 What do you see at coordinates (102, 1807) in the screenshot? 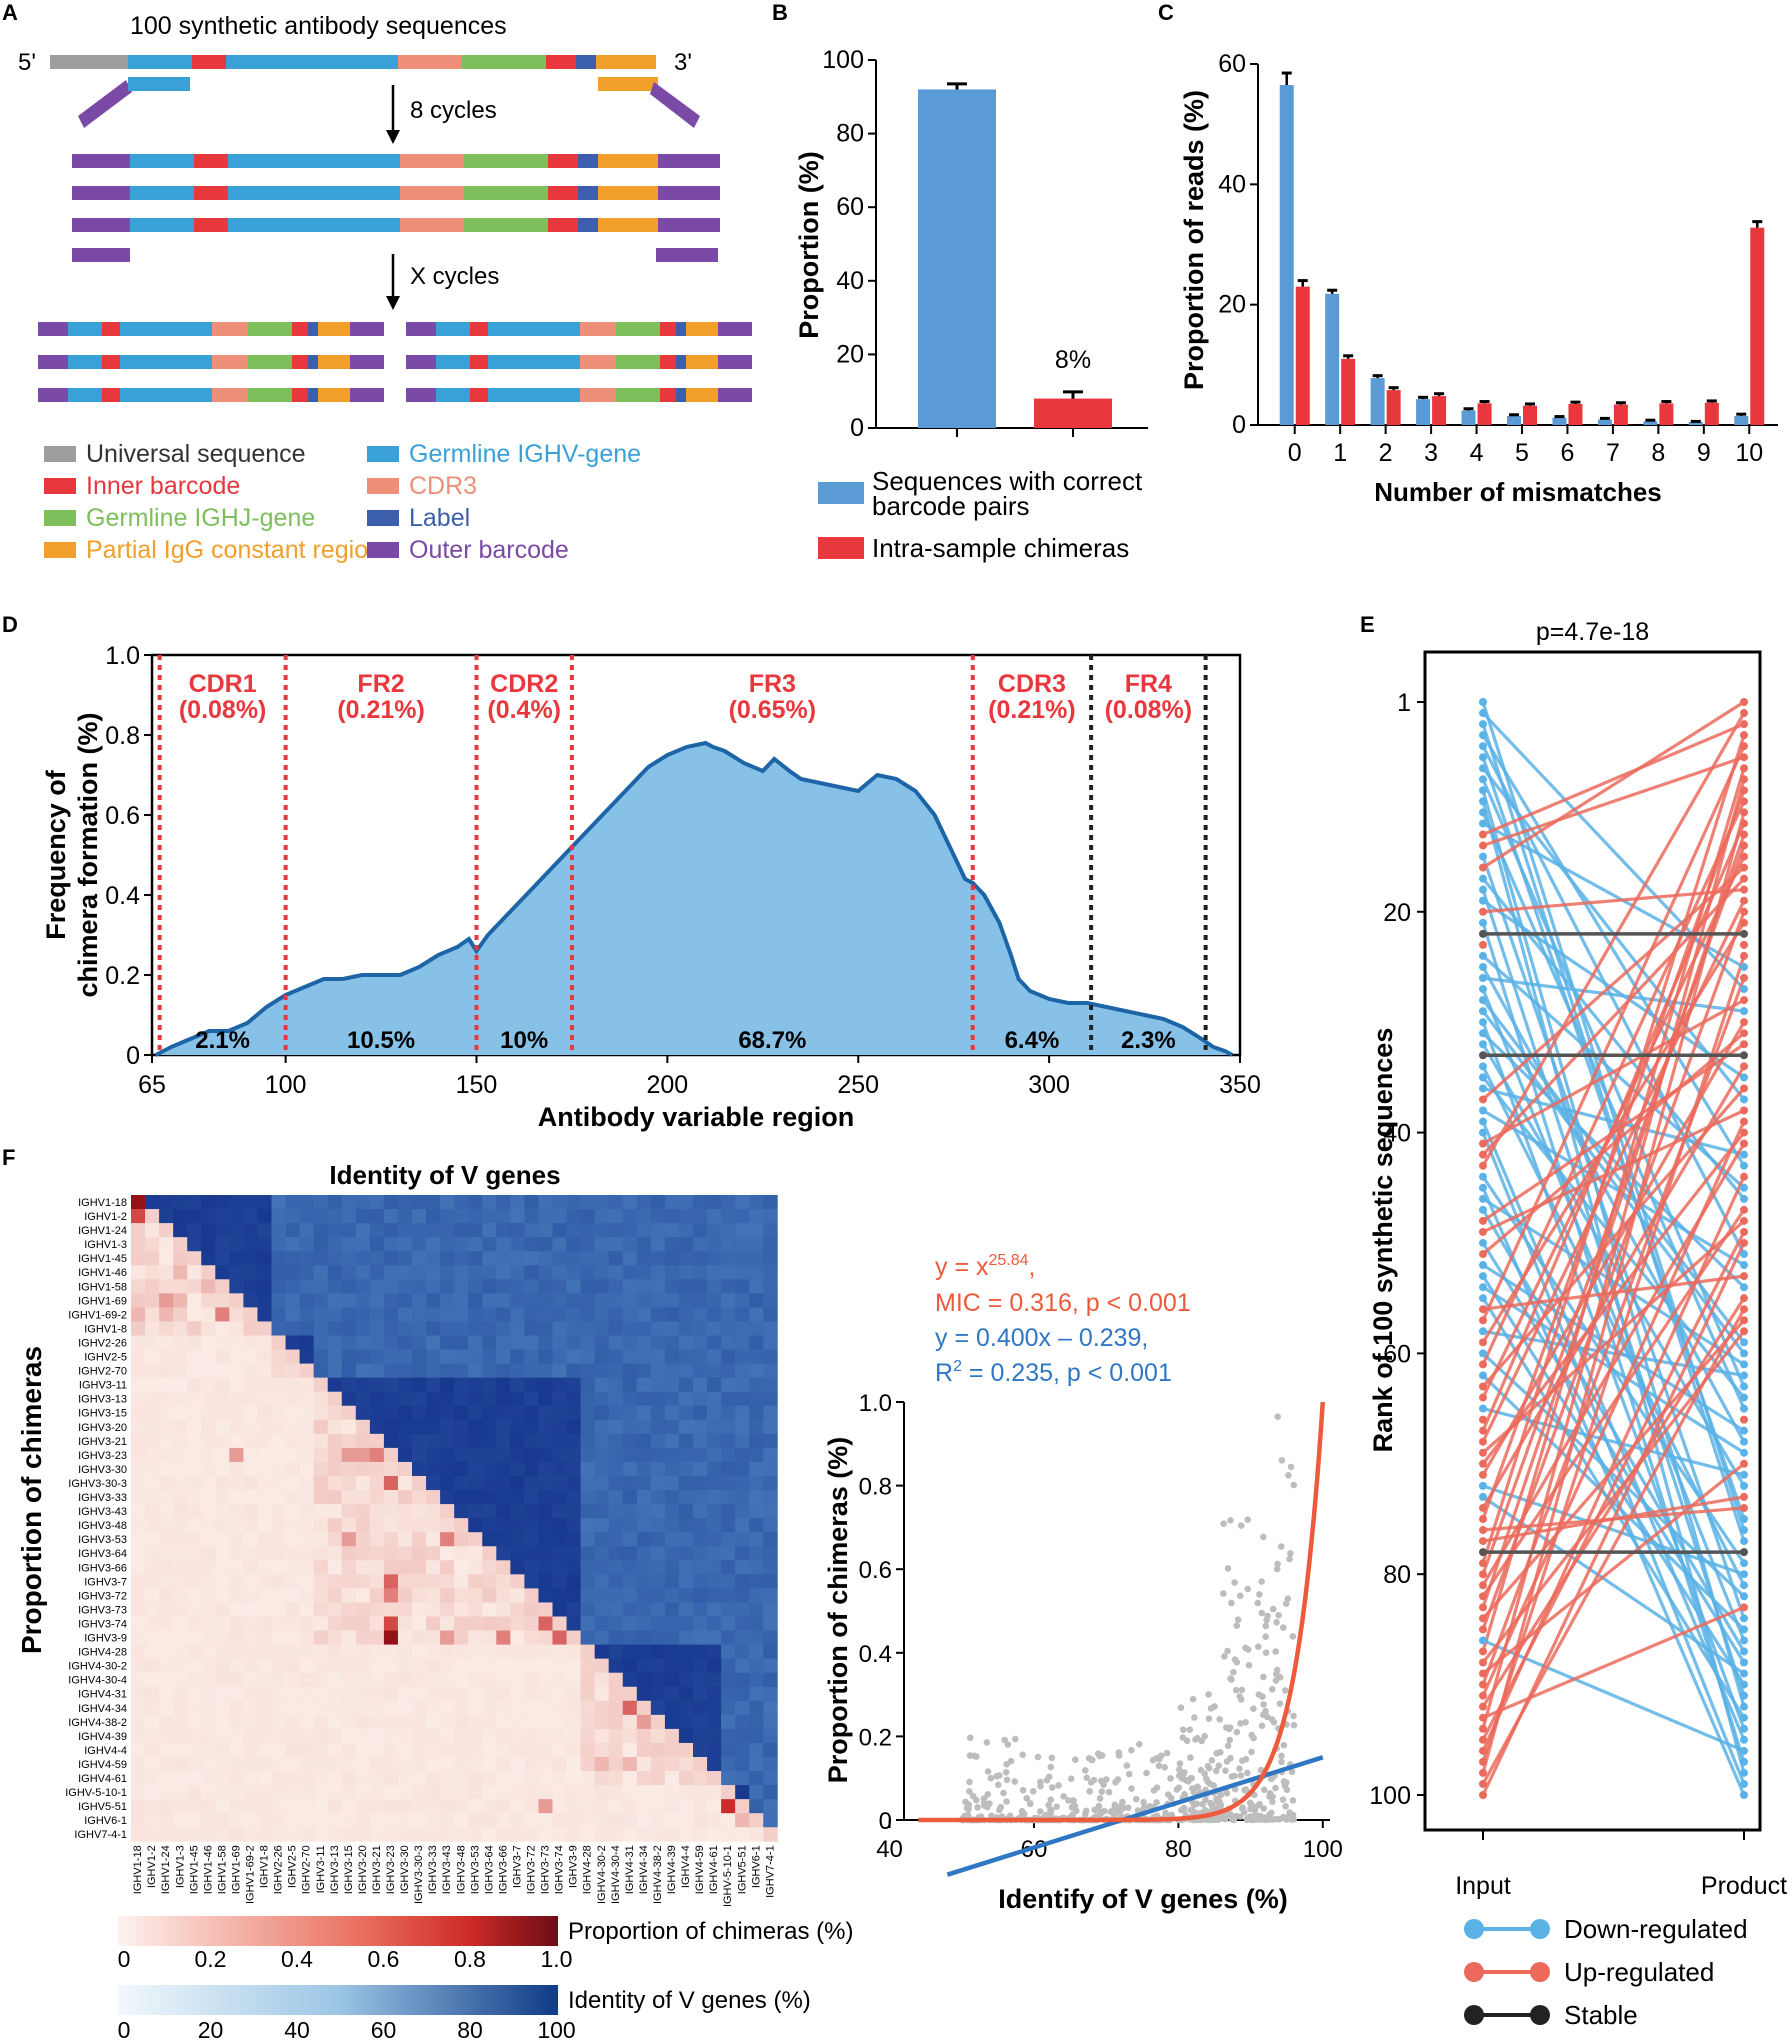
I see `heat-row-label: IGHV5-51` at bounding box center [102, 1807].